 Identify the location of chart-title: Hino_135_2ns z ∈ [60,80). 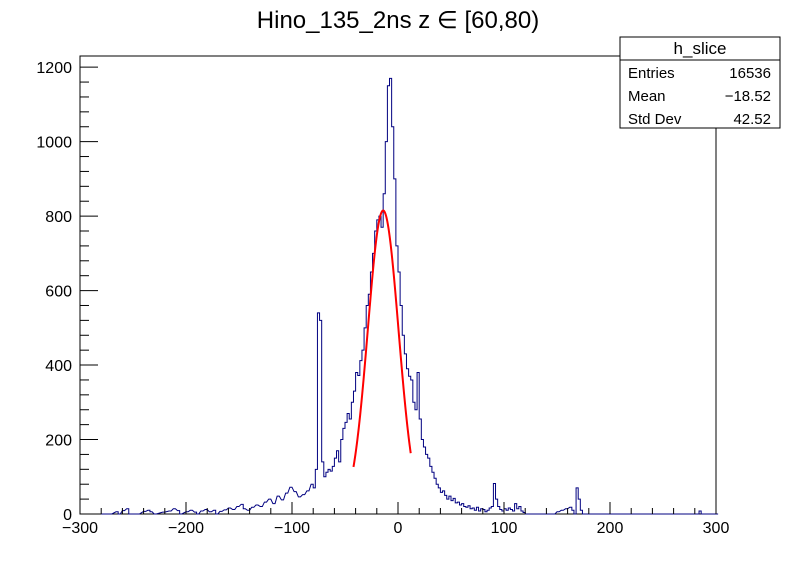
(398, 20).